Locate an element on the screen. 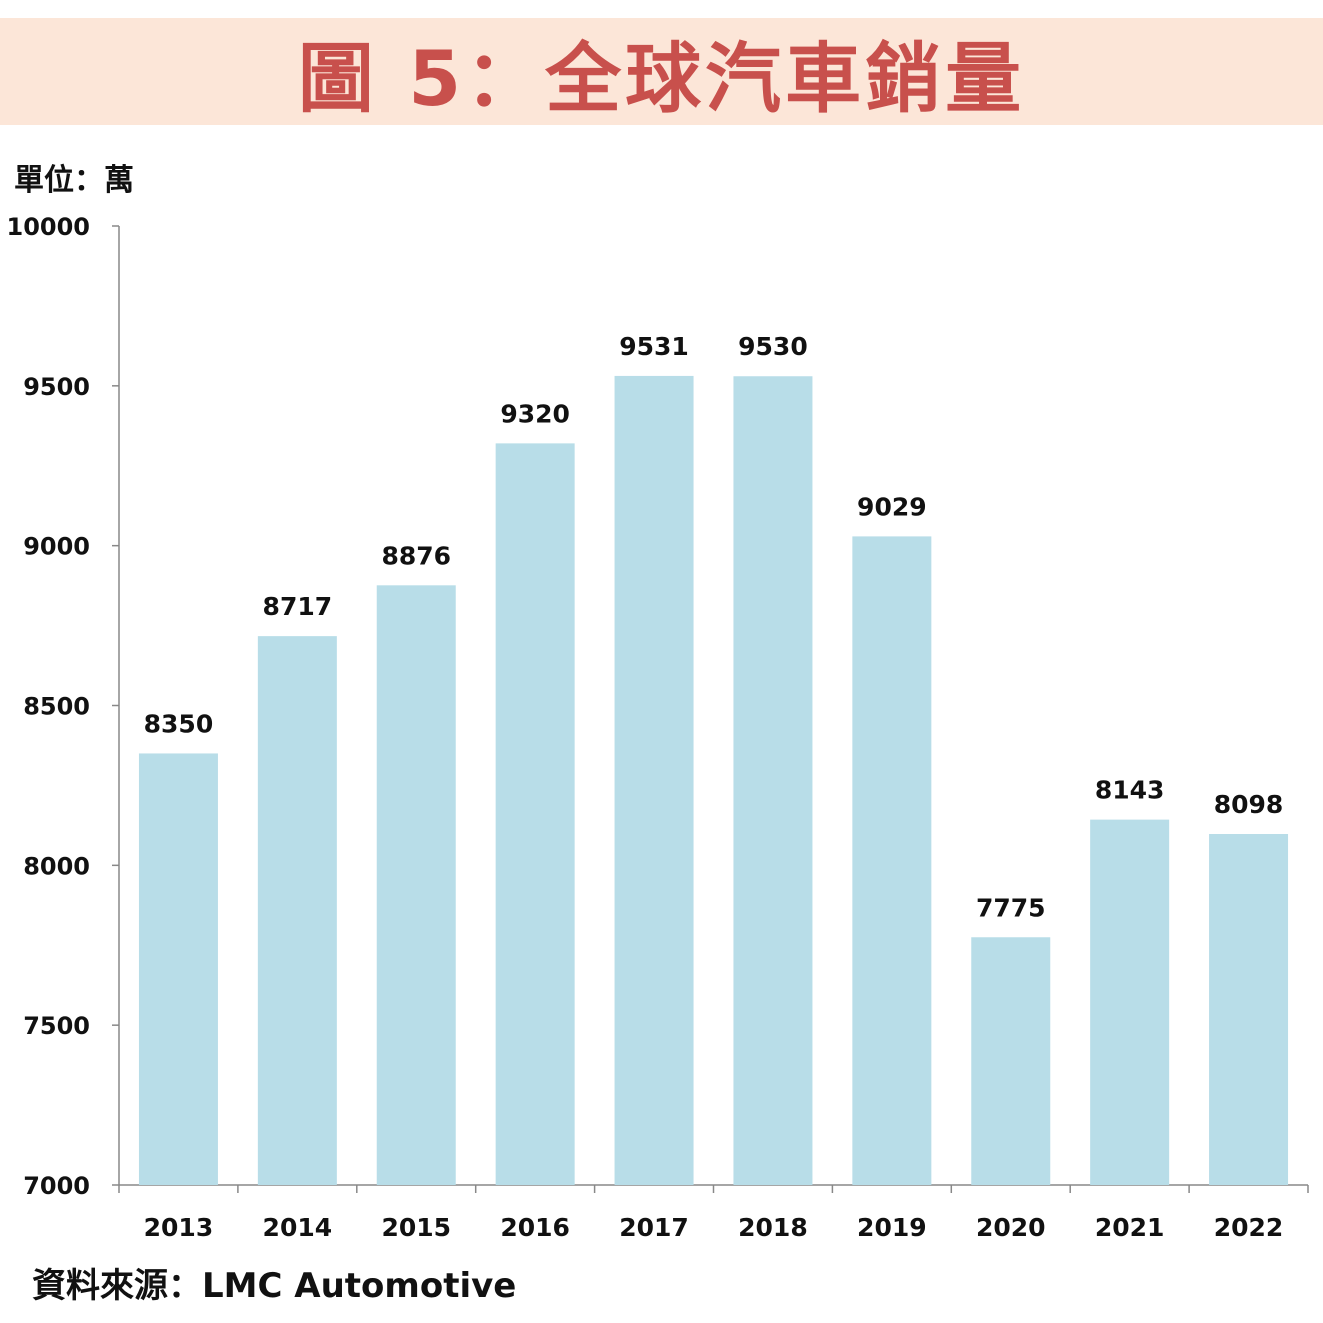  source-label: 資料來源：LMC Automotive is located at coordinates (274, 1286).